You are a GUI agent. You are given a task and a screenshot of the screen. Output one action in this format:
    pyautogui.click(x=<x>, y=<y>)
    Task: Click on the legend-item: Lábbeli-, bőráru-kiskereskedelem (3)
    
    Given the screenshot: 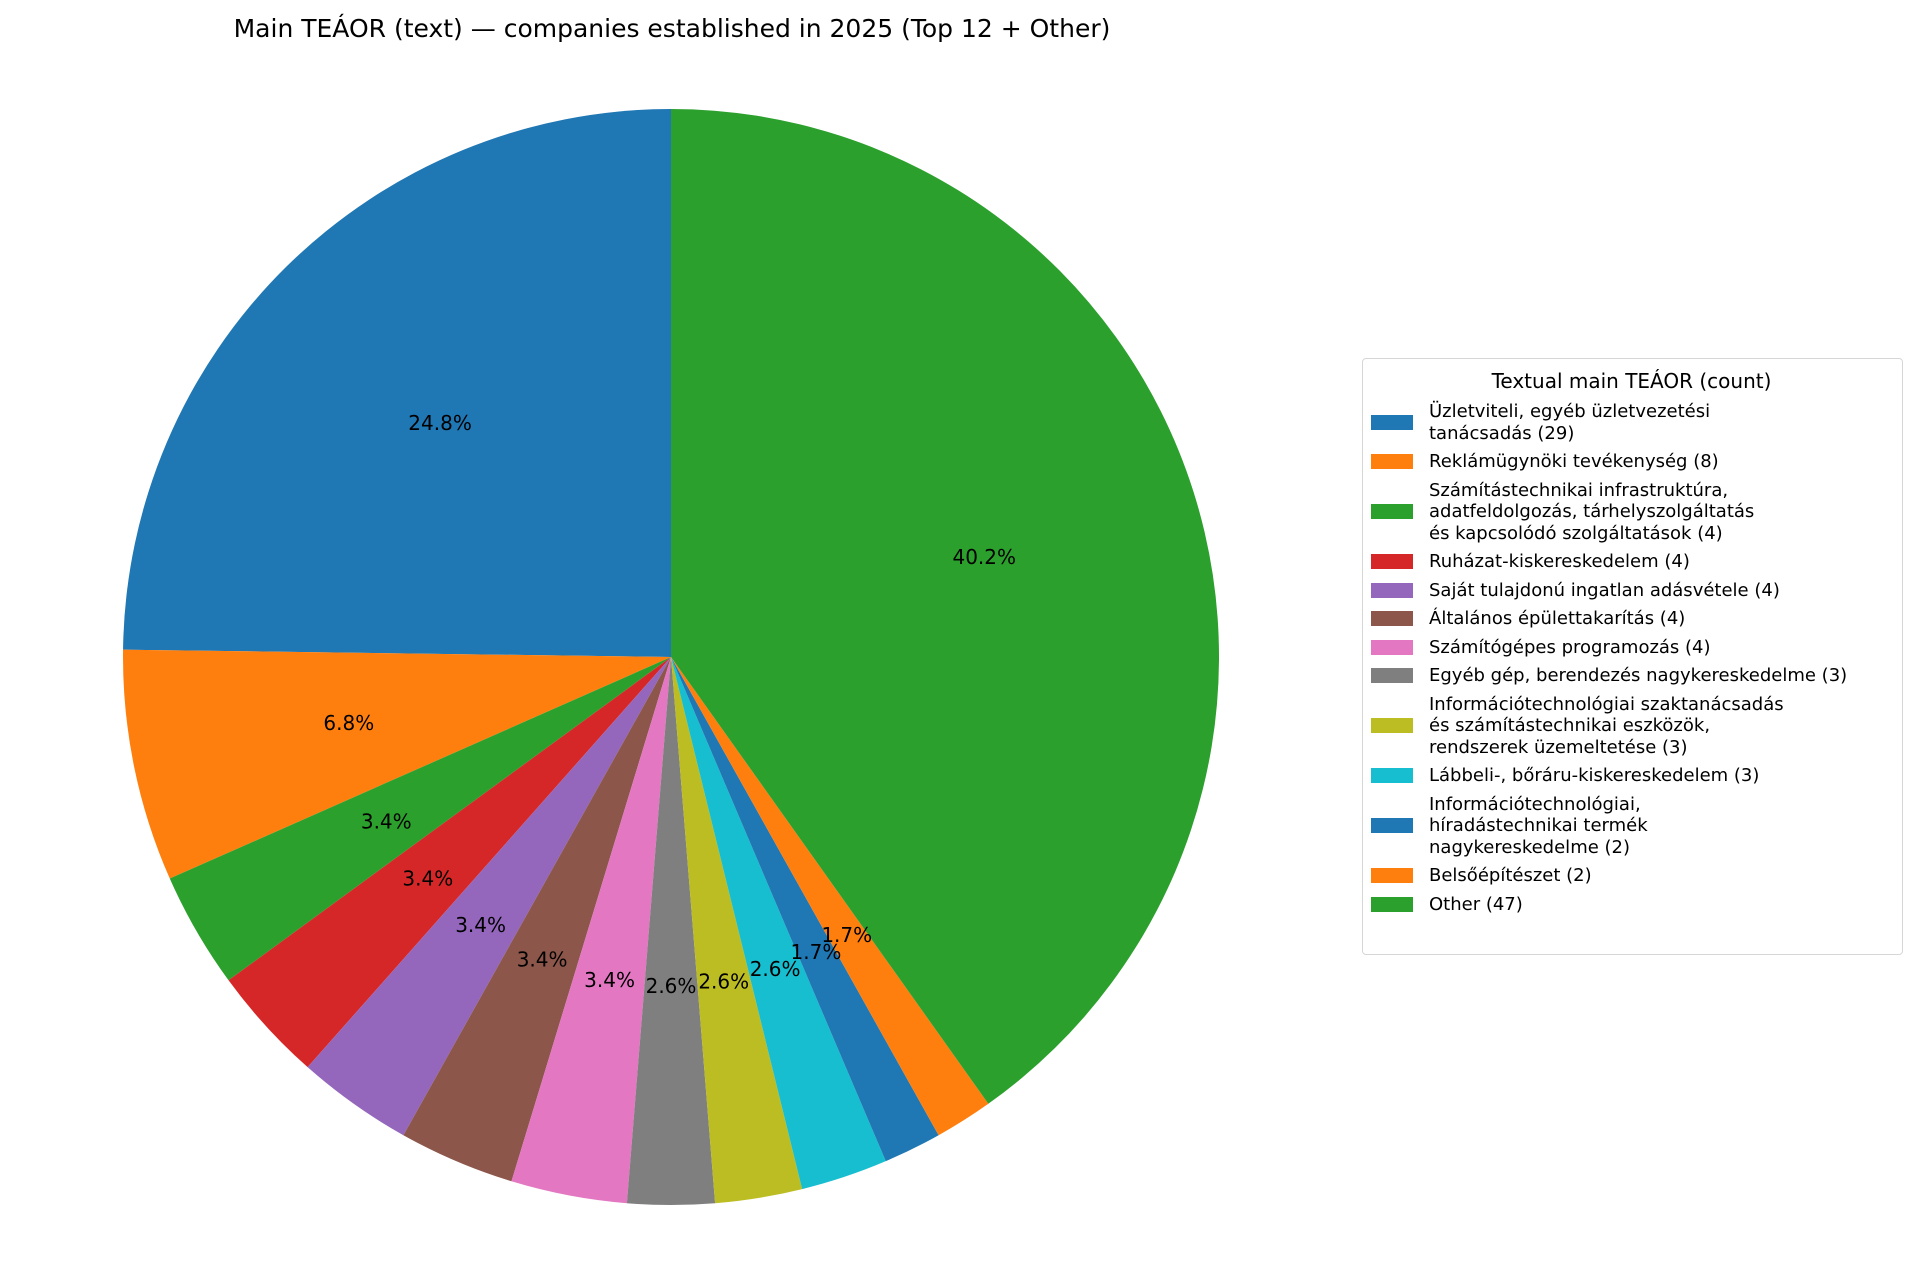 What is the action you would take?
    pyautogui.click(x=1631, y=776)
    